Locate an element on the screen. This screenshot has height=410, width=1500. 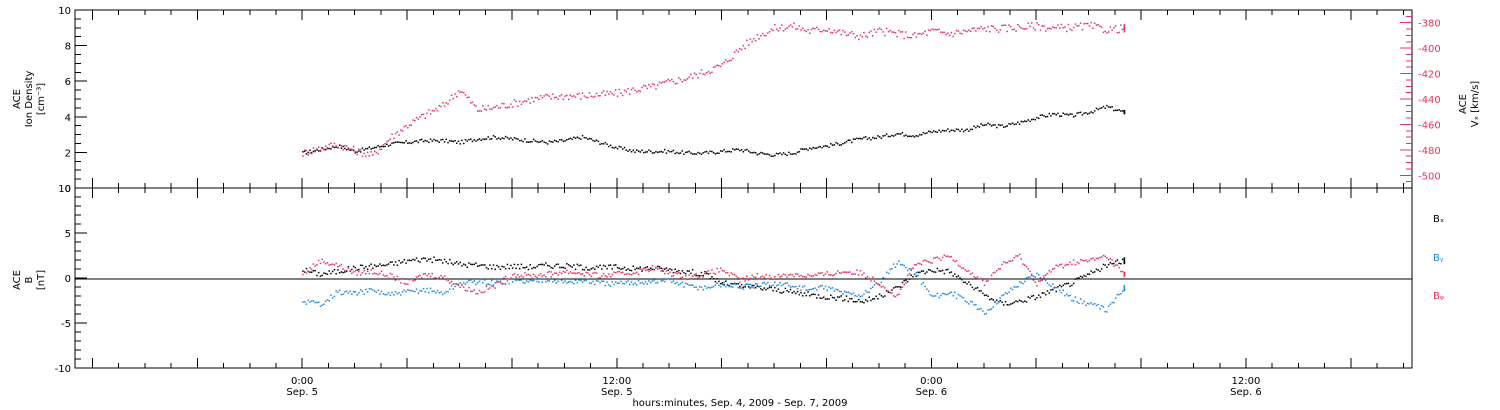
bottom-left-tick-label: -5 is located at coordinates (66, 324).